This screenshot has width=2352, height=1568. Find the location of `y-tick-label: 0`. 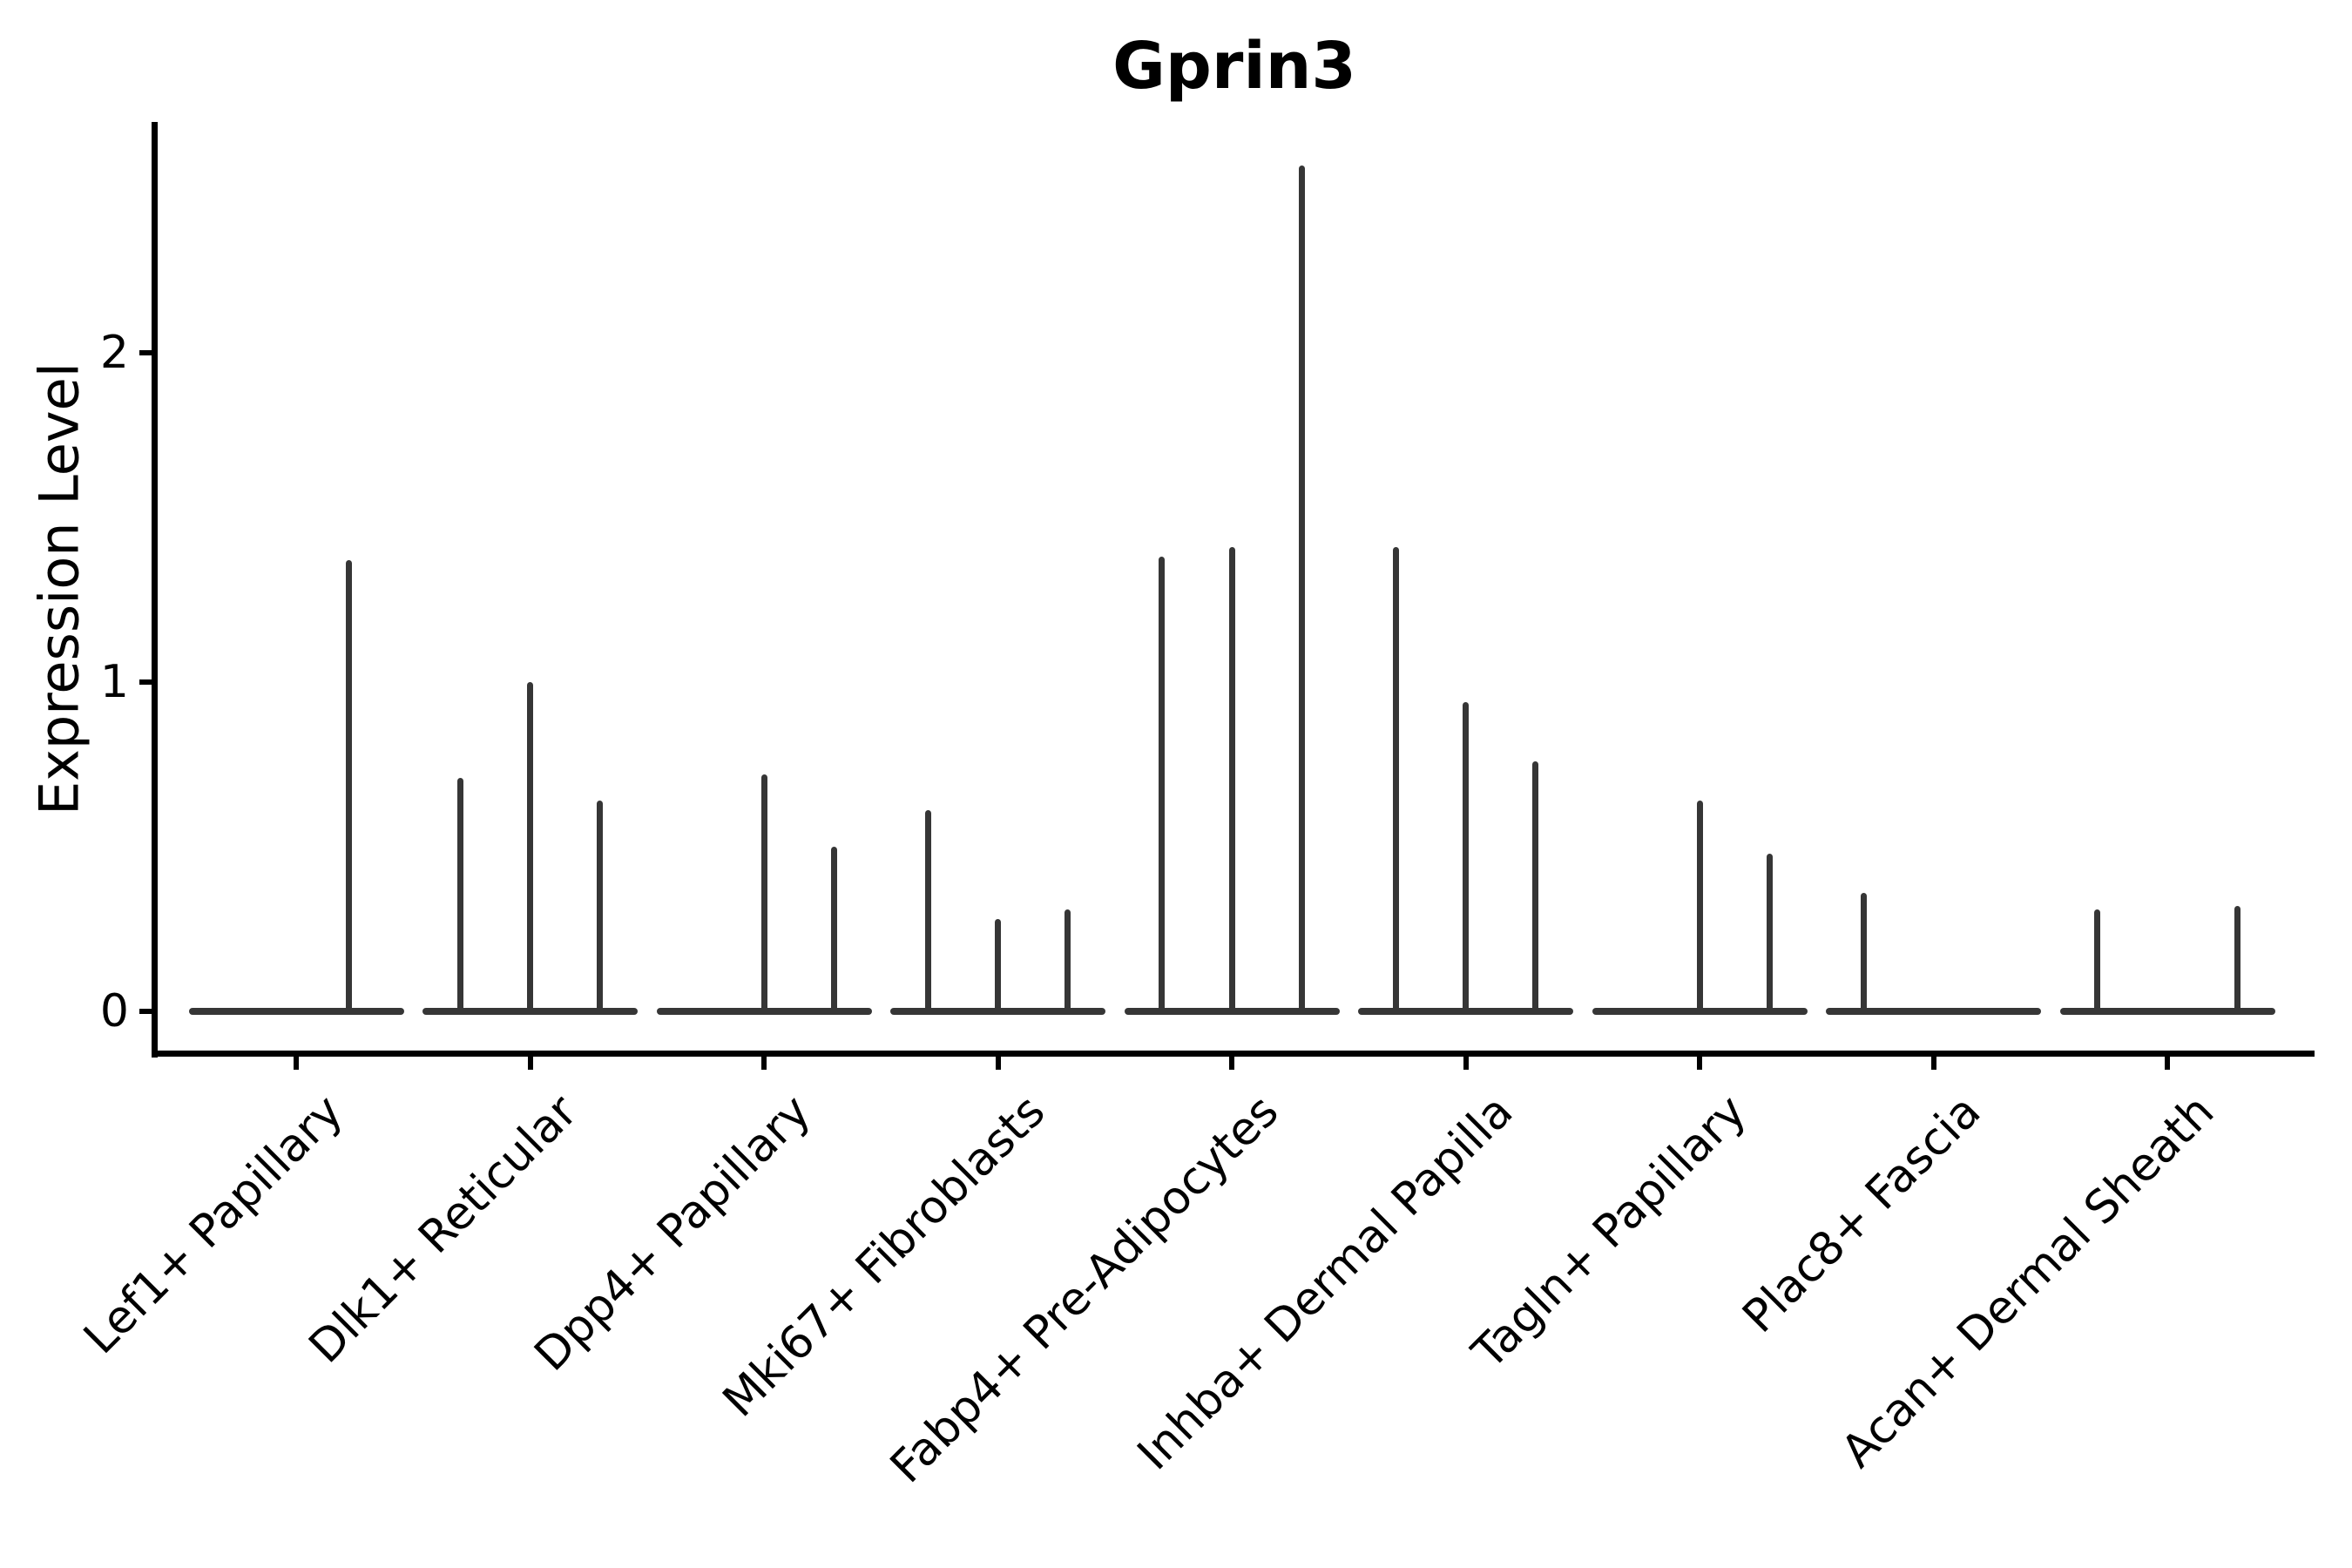

y-tick-label: 0 is located at coordinates (114, 1011).